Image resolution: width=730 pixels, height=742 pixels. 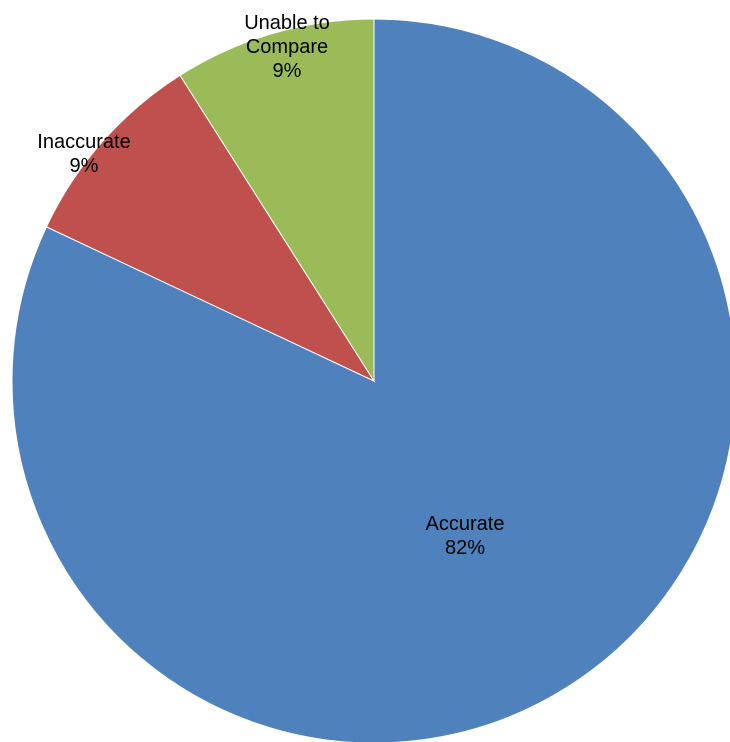 I want to click on slice-name: Accurate, so click(x=465, y=524).